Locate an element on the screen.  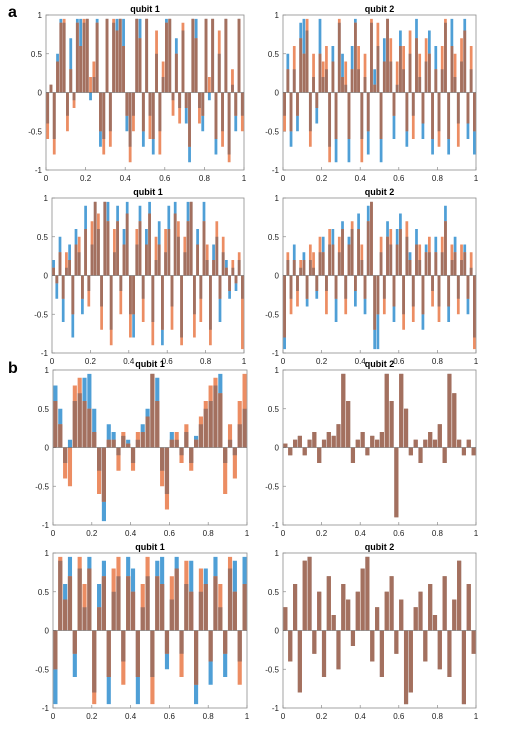
x-tick-label: 0.6 is located at coordinates (399, 716).